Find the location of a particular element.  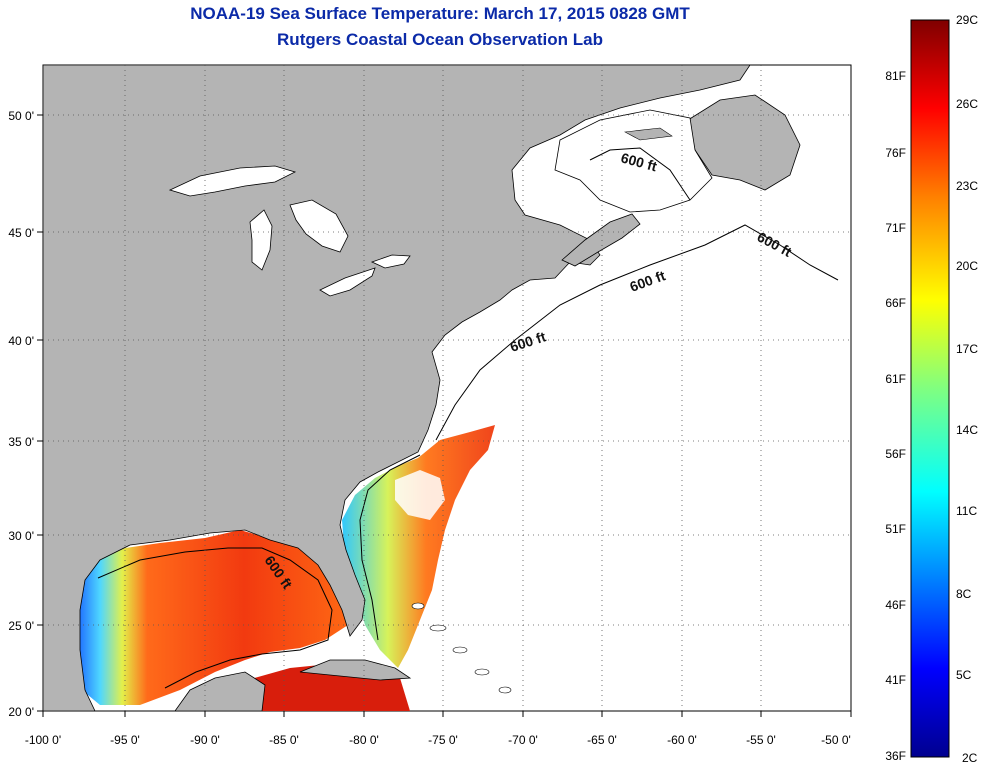

cb-celsius-label: 29C is located at coordinates (967, 20).